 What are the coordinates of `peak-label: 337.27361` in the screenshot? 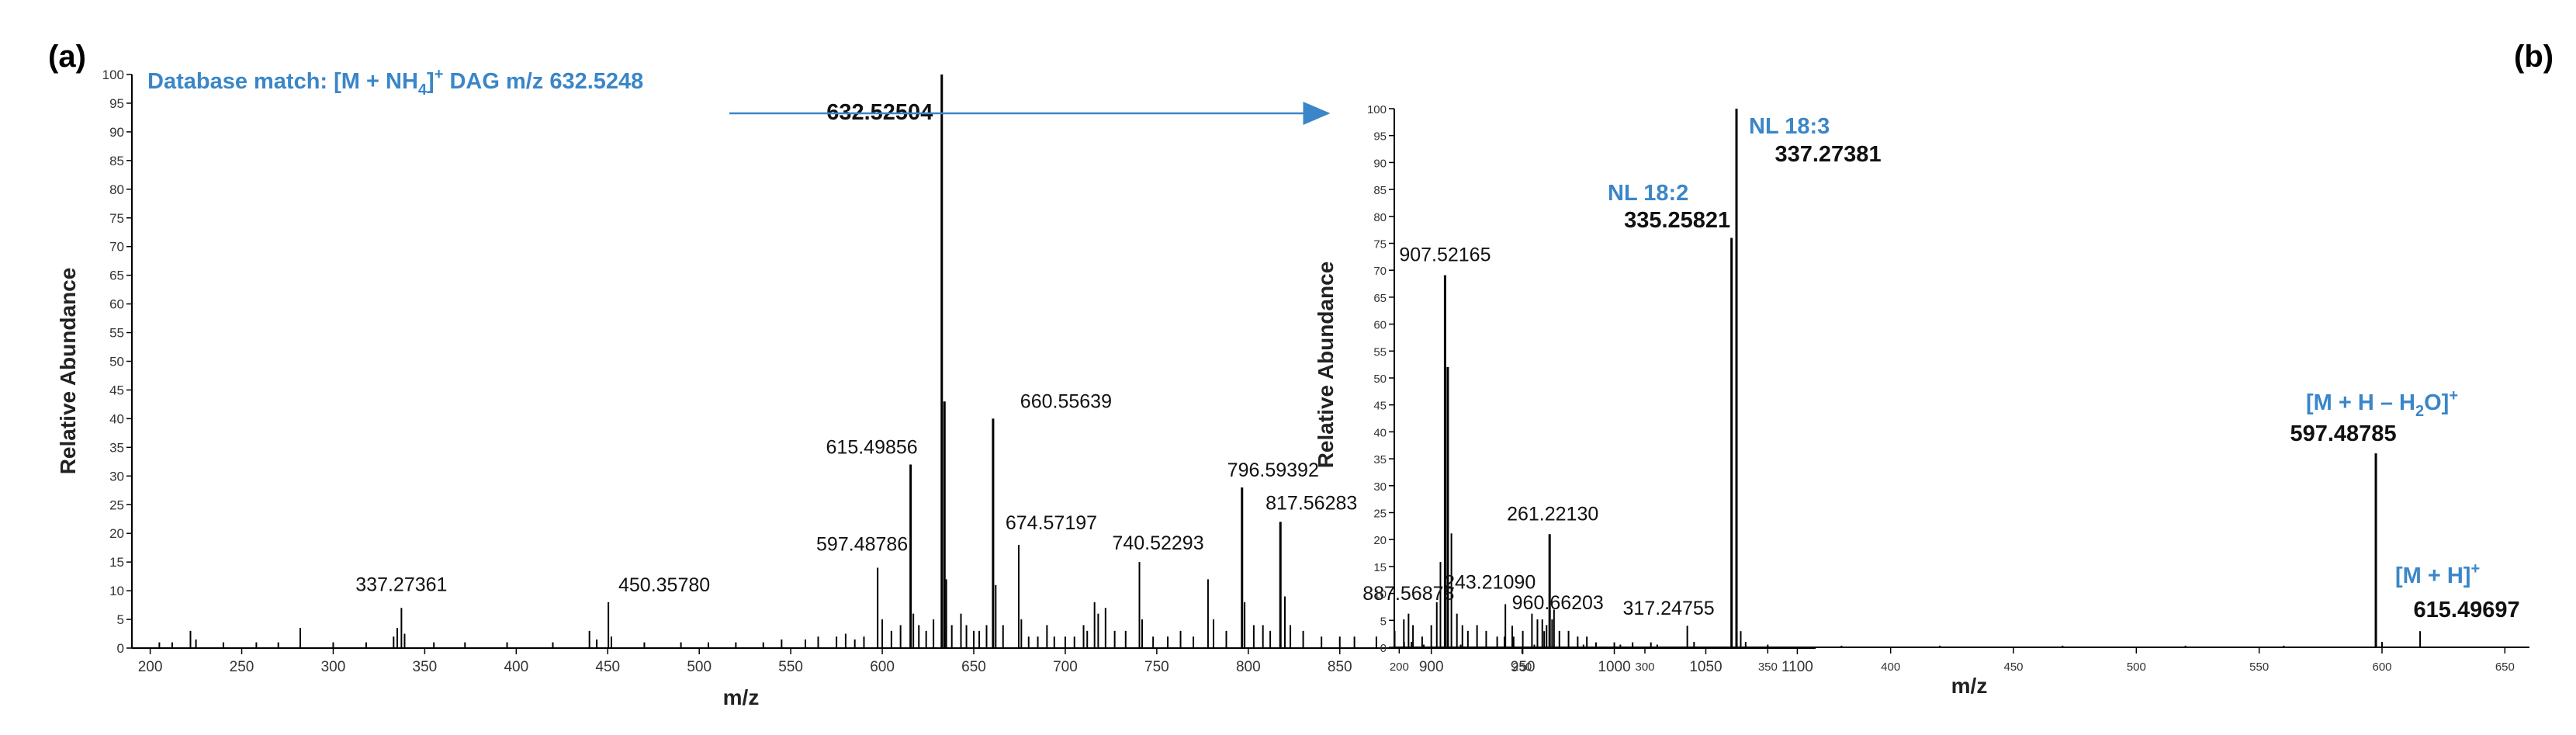 It's located at (401, 584).